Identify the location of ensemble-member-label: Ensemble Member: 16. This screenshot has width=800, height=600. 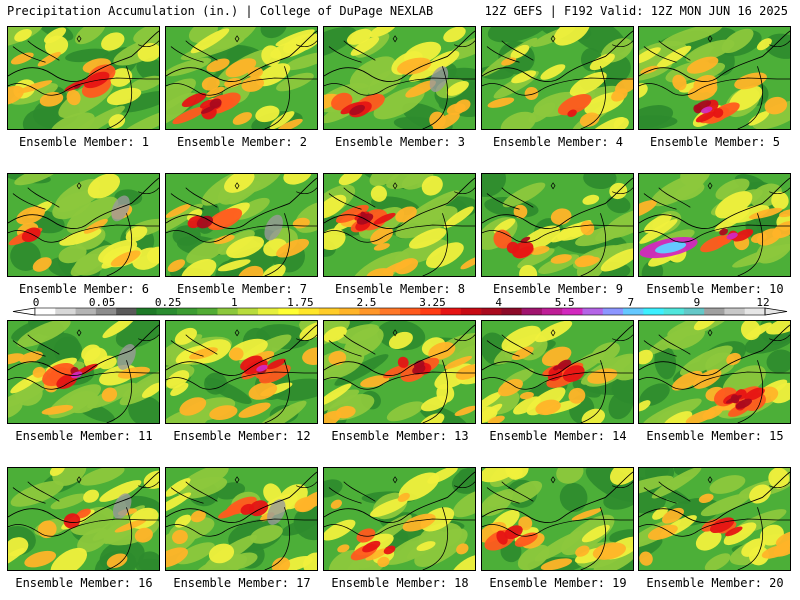
(84, 583).